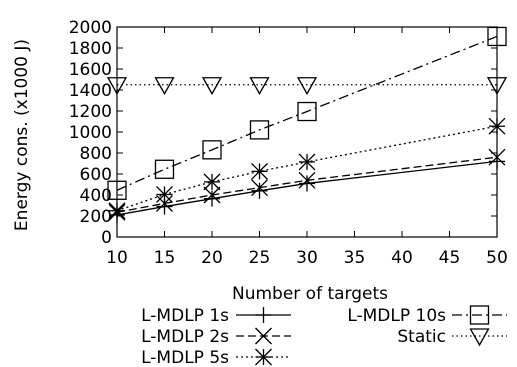 The image size is (517, 367). Describe the element at coordinates (117, 258) in the screenshot. I see `x-tick-label: 10` at that location.